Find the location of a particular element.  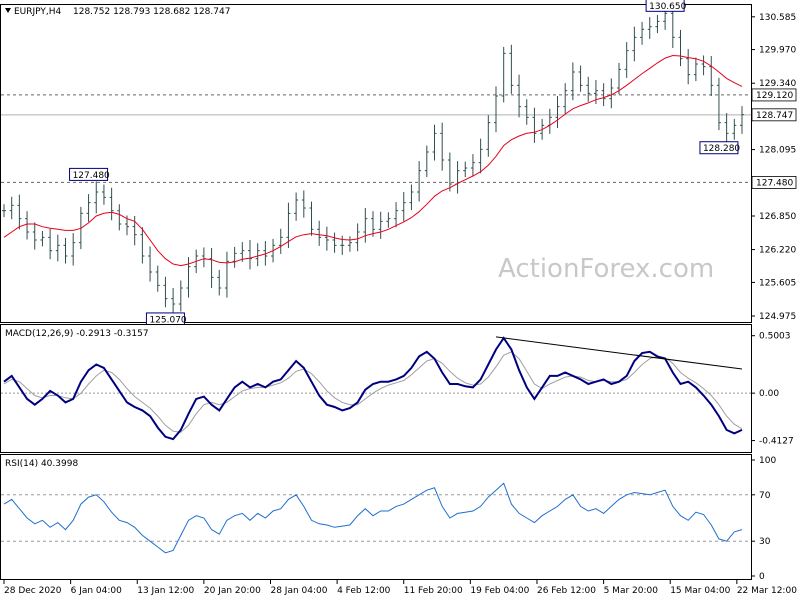

y-tick-label-5: 126.220 is located at coordinates (777, 251).